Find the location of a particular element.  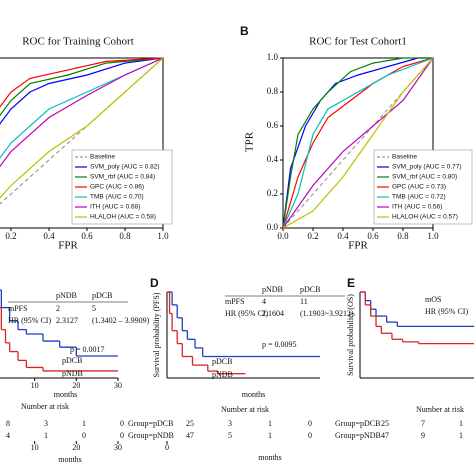

x-tick-label: 10 is located at coordinates (35, 385).